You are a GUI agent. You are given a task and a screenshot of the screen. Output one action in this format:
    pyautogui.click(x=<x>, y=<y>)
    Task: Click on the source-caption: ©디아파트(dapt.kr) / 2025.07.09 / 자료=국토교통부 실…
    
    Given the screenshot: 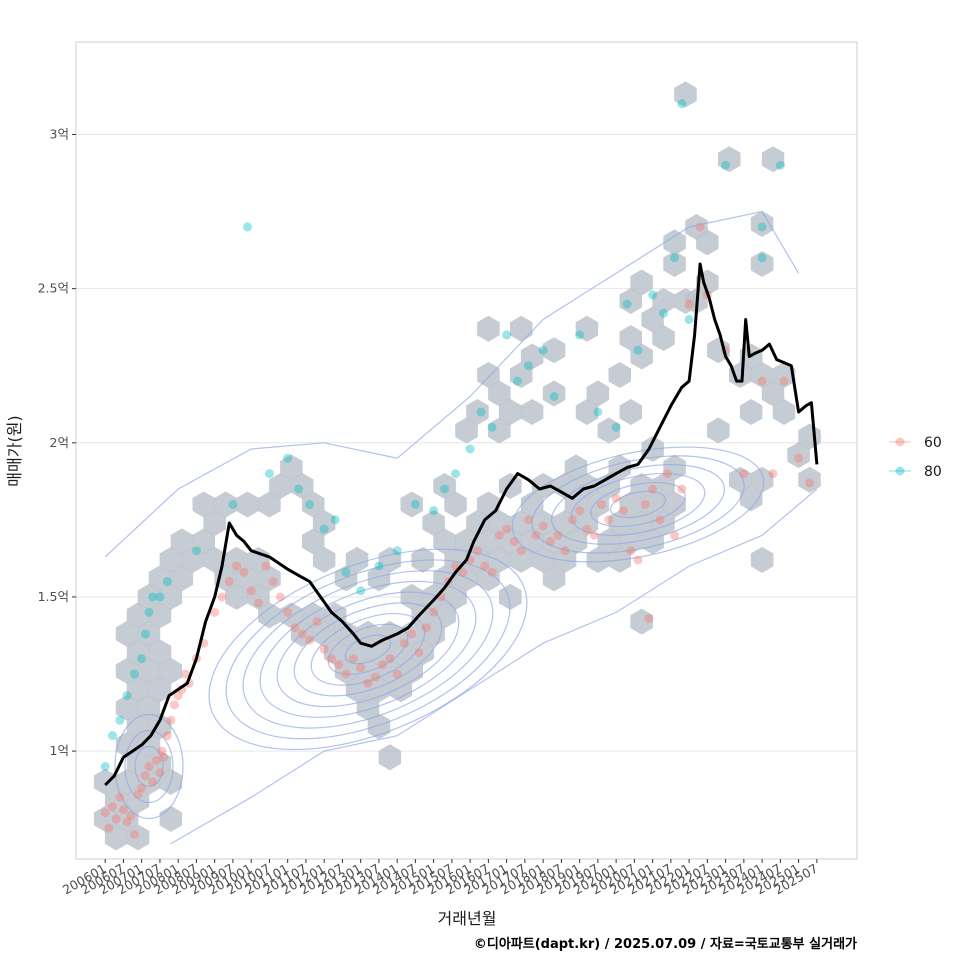 What is the action you would take?
    pyautogui.click(x=665, y=944)
    